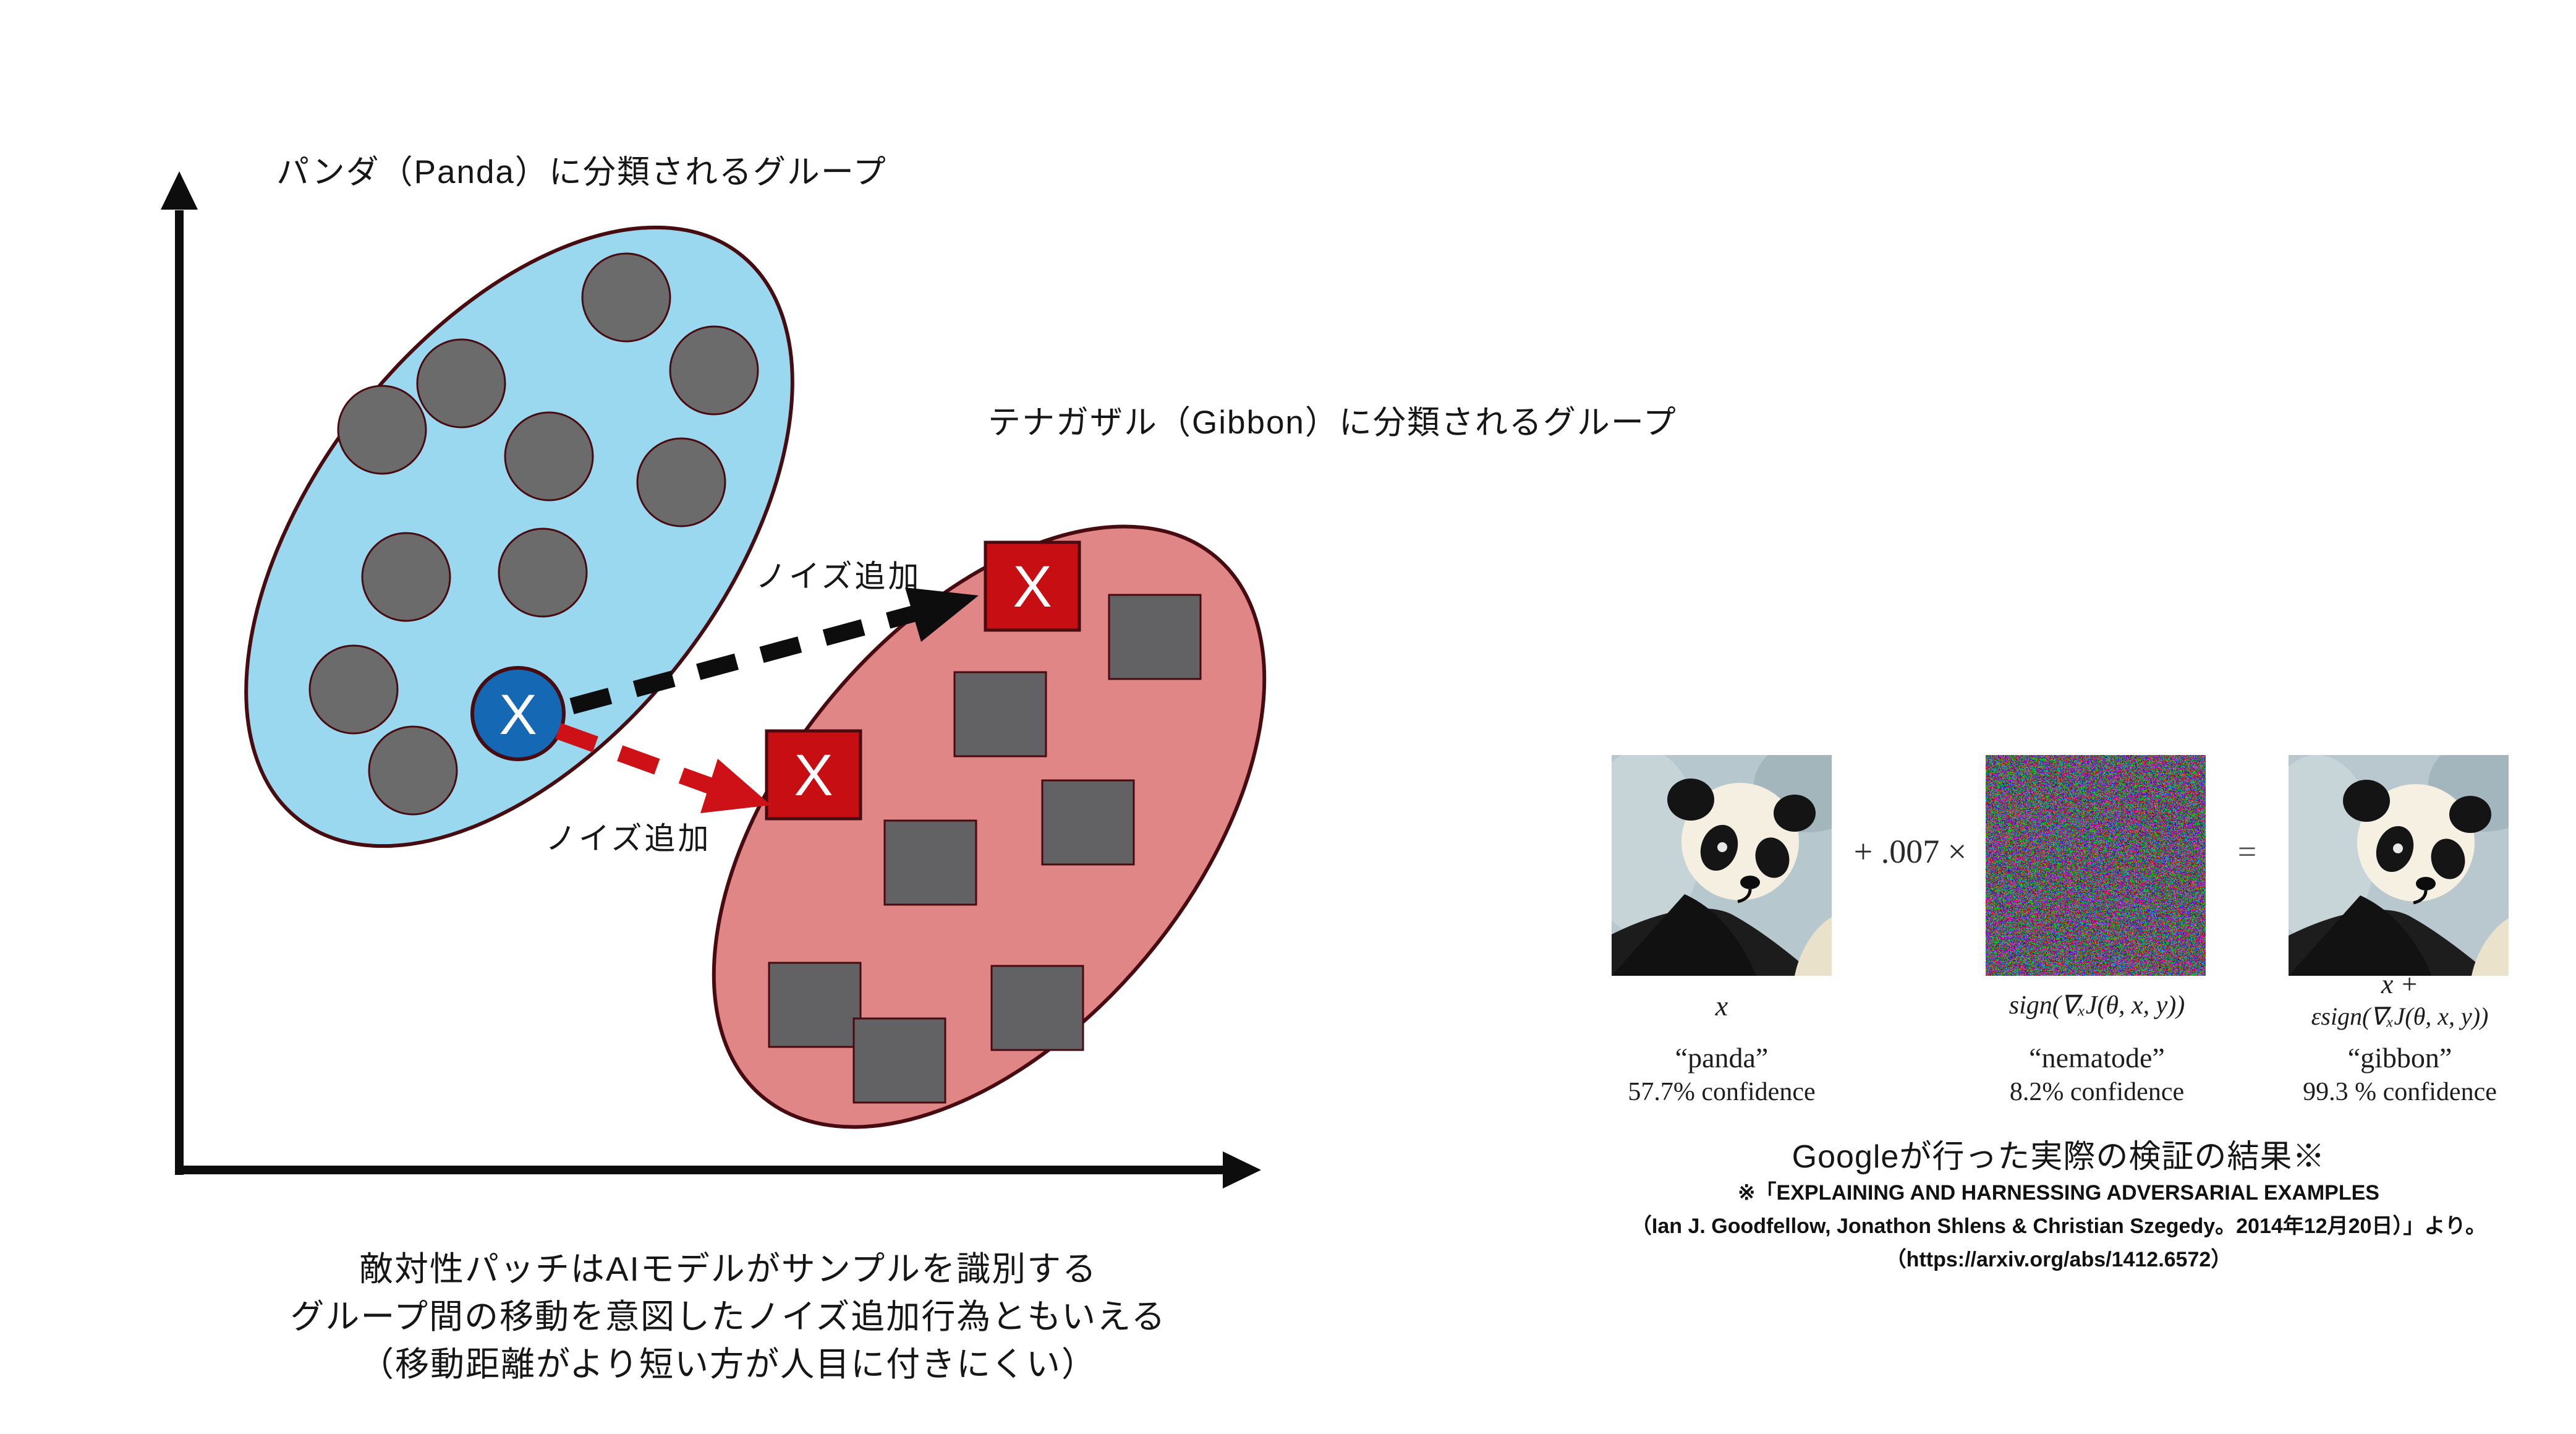 The height and width of the screenshot is (1434, 2576). I want to click on gibbon-classified-panda-illustration, so click(2399, 866).